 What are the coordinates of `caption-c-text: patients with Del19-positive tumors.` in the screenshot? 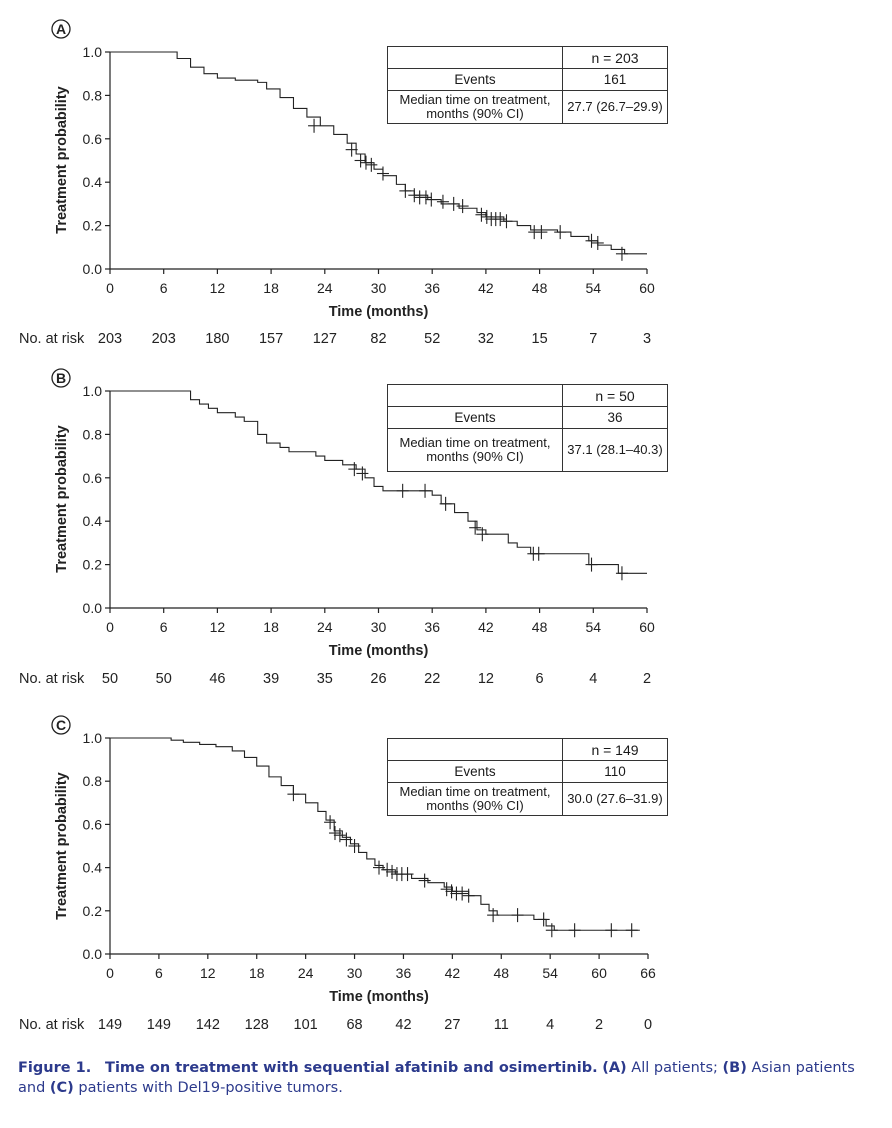 It's located at (208, 1088).